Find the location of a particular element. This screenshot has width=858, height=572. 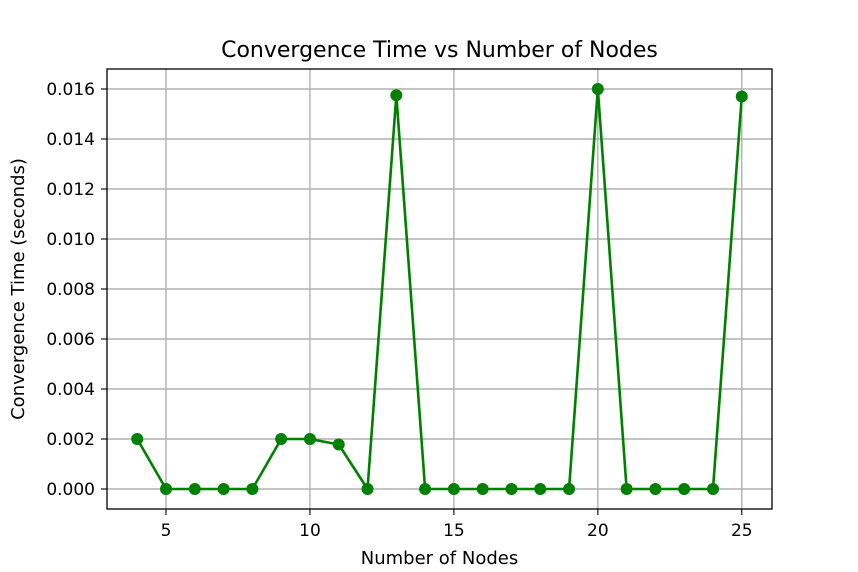

y-tick-label: 0.006 is located at coordinates (70, 340).